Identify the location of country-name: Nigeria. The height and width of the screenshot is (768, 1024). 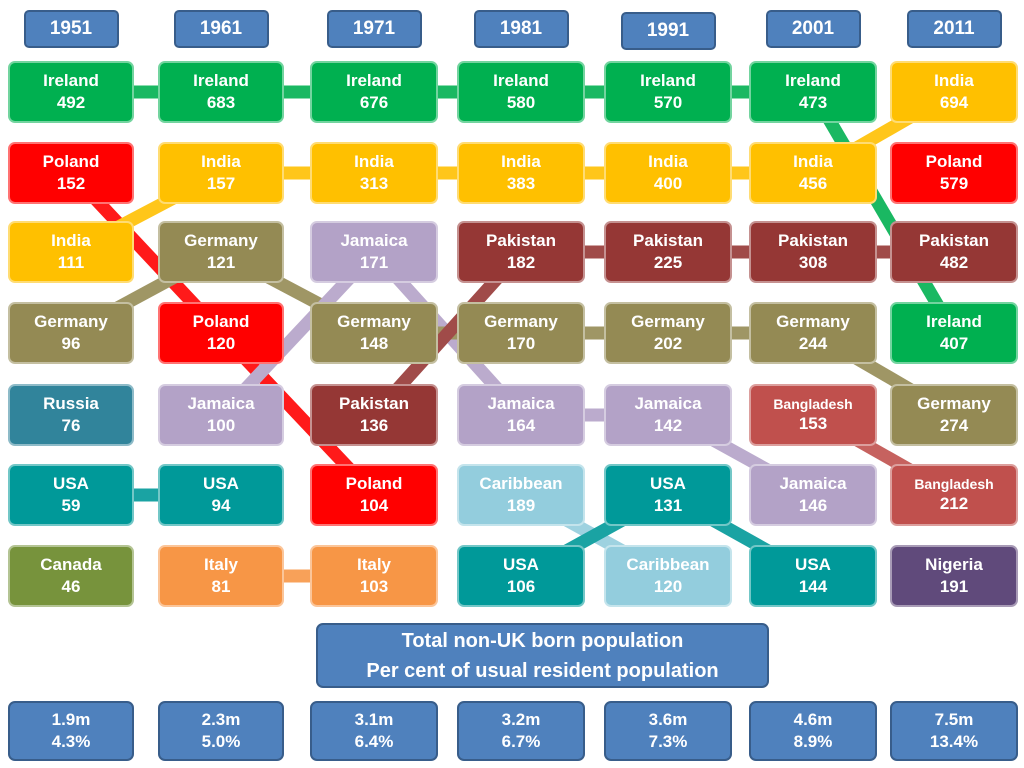
(954, 564).